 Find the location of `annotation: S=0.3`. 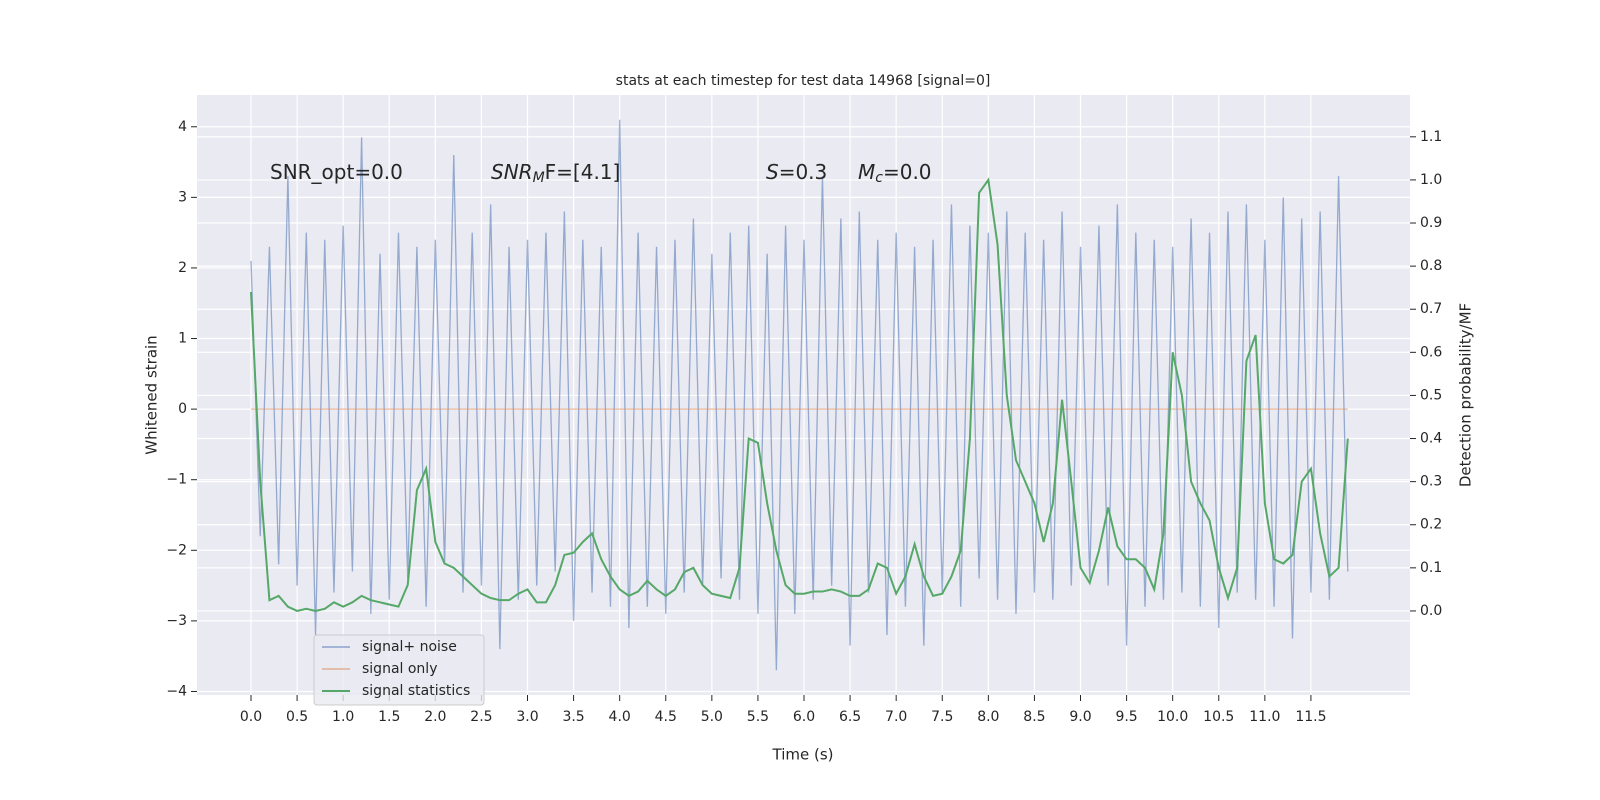

annotation: S=0.3 is located at coordinates (796, 172).